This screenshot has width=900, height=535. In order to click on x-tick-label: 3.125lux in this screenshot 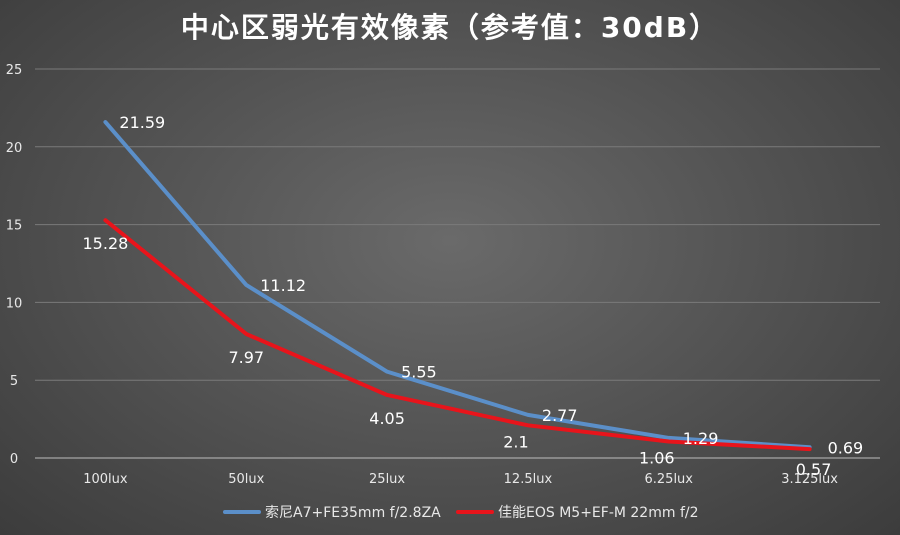, I will do `click(809, 479)`.